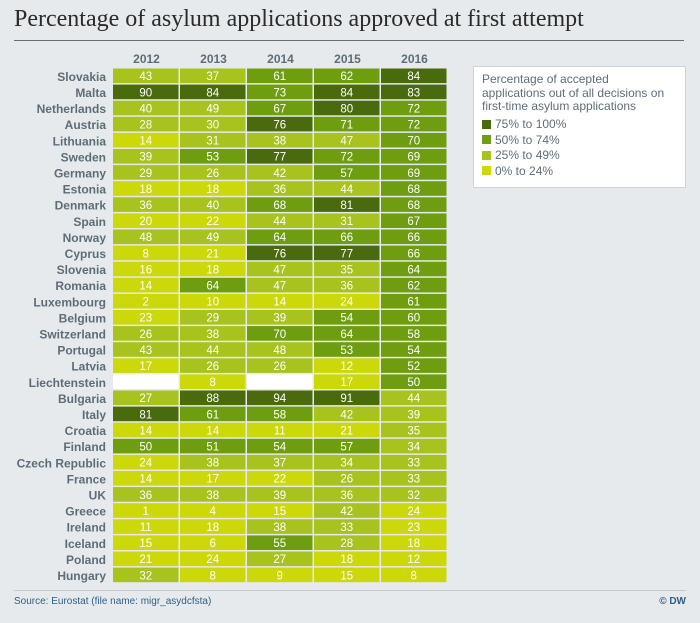 The height and width of the screenshot is (623, 700). Describe the element at coordinates (279, 480) in the screenshot. I see `cell-value: 22` at that location.